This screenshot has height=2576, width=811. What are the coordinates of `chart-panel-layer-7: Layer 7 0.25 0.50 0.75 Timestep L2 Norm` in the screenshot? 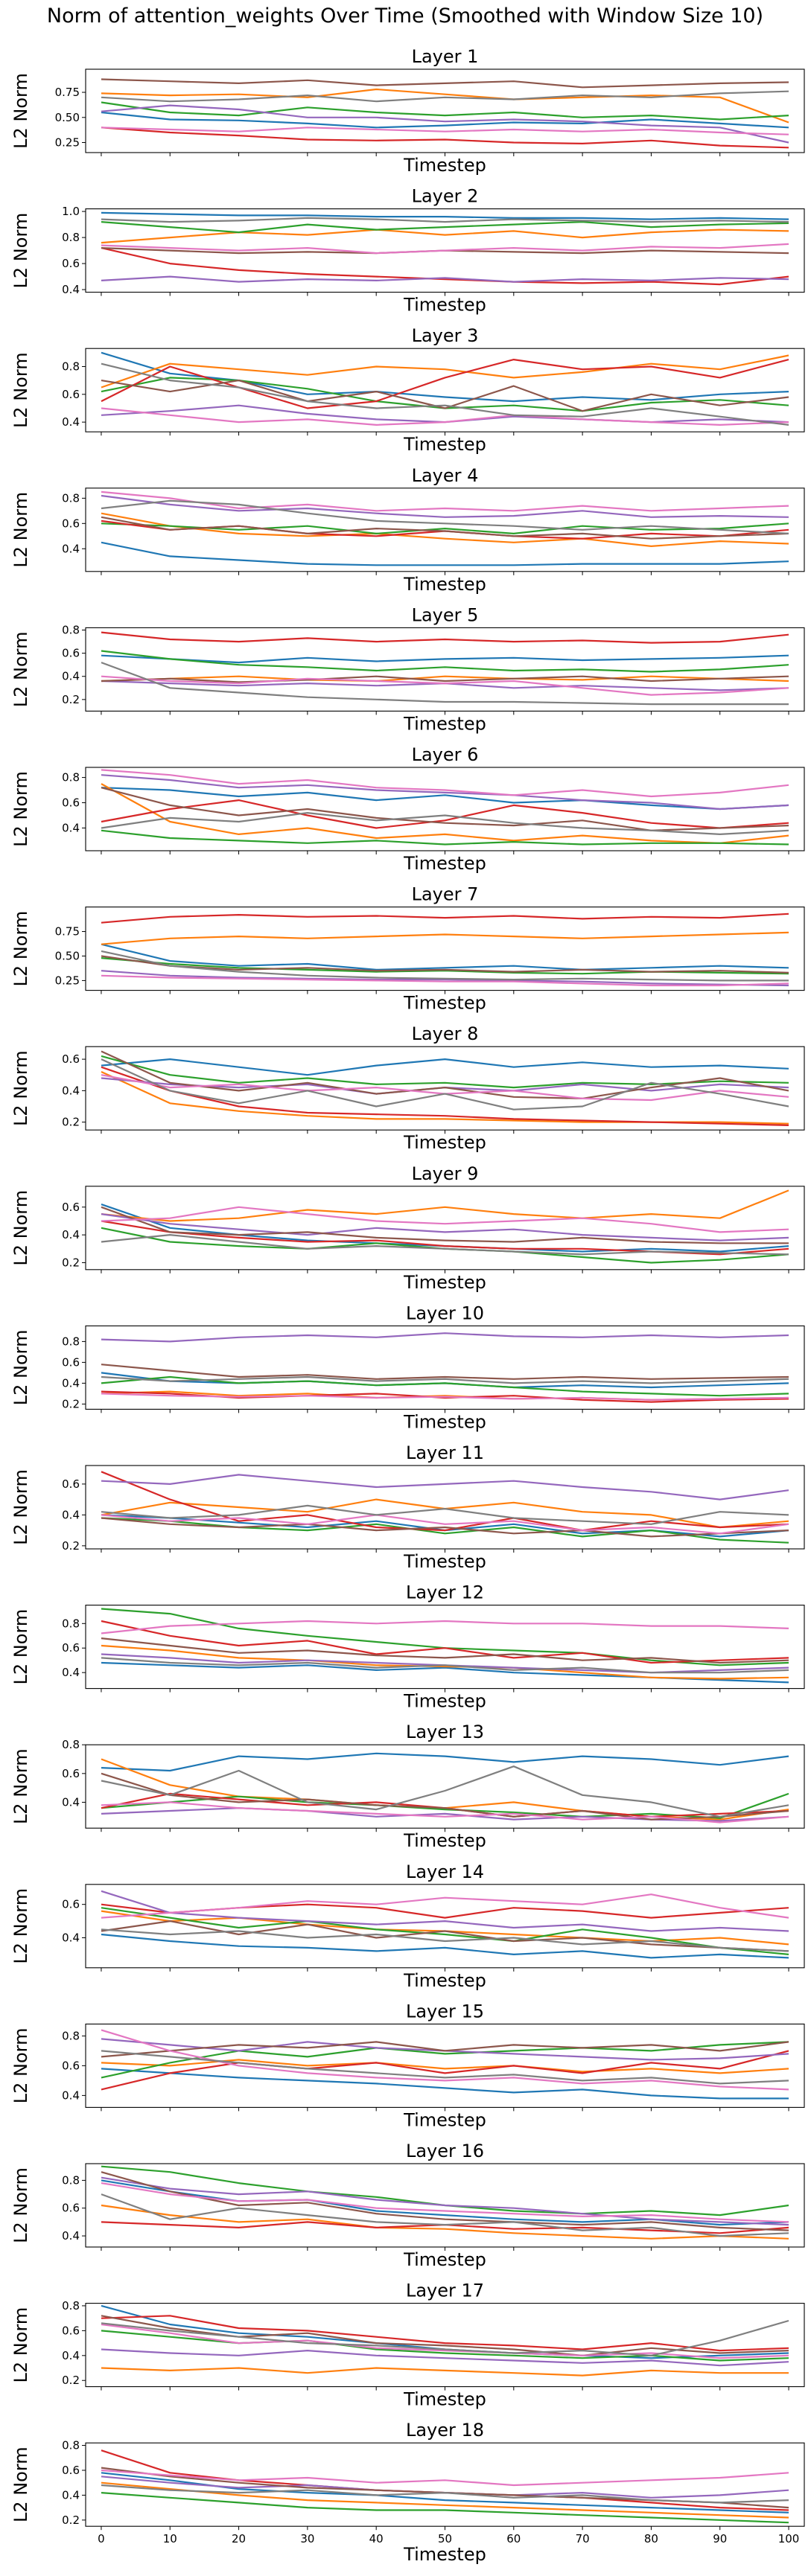 It's located at (408, 949).